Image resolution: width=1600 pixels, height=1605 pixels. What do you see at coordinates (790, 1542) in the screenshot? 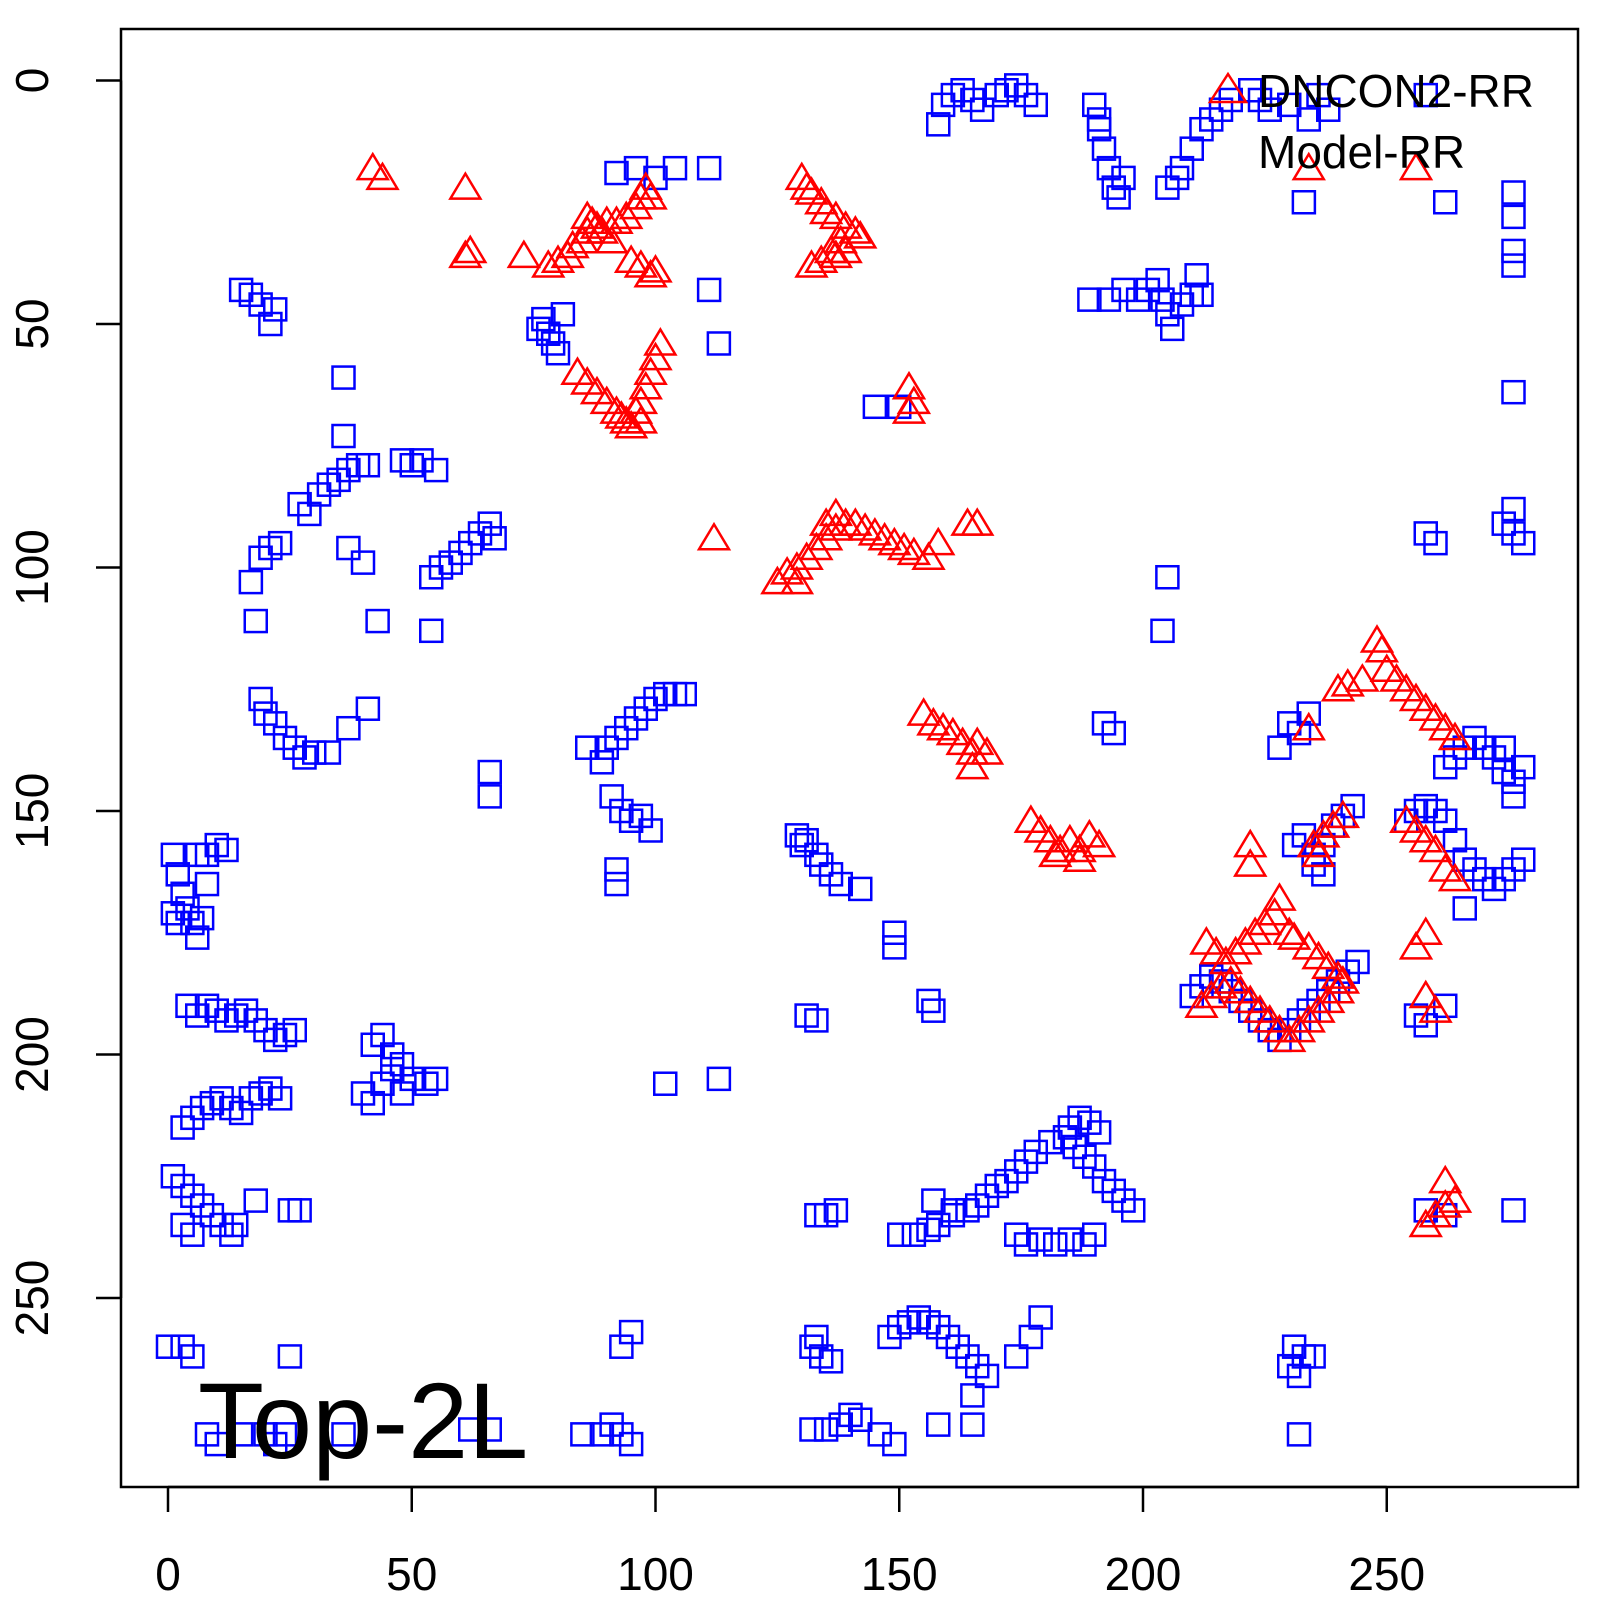
I see `x-axis: 0 50 100 150 200 250` at bounding box center [790, 1542].